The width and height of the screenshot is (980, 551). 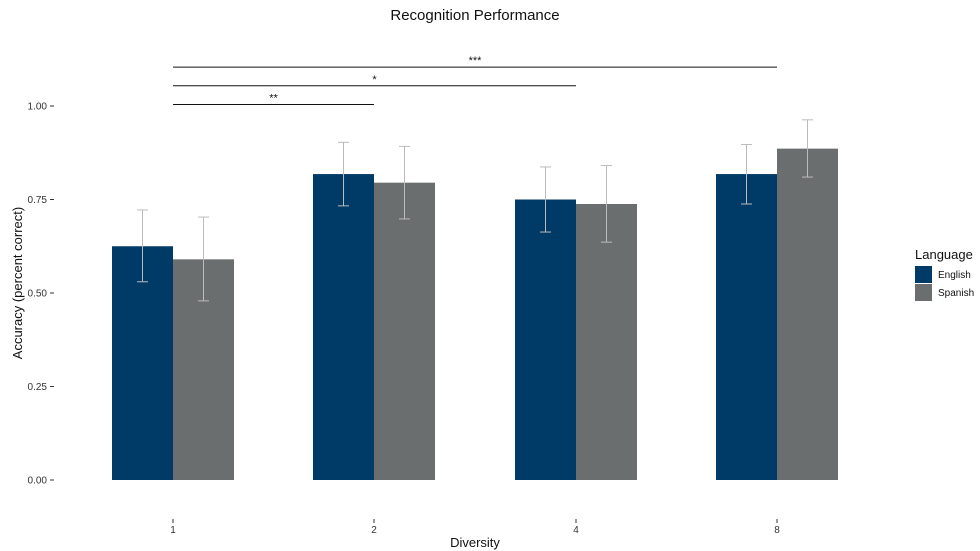 What do you see at coordinates (923, 274) in the screenshot?
I see `legend-swatch-english` at bounding box center [923, 274].